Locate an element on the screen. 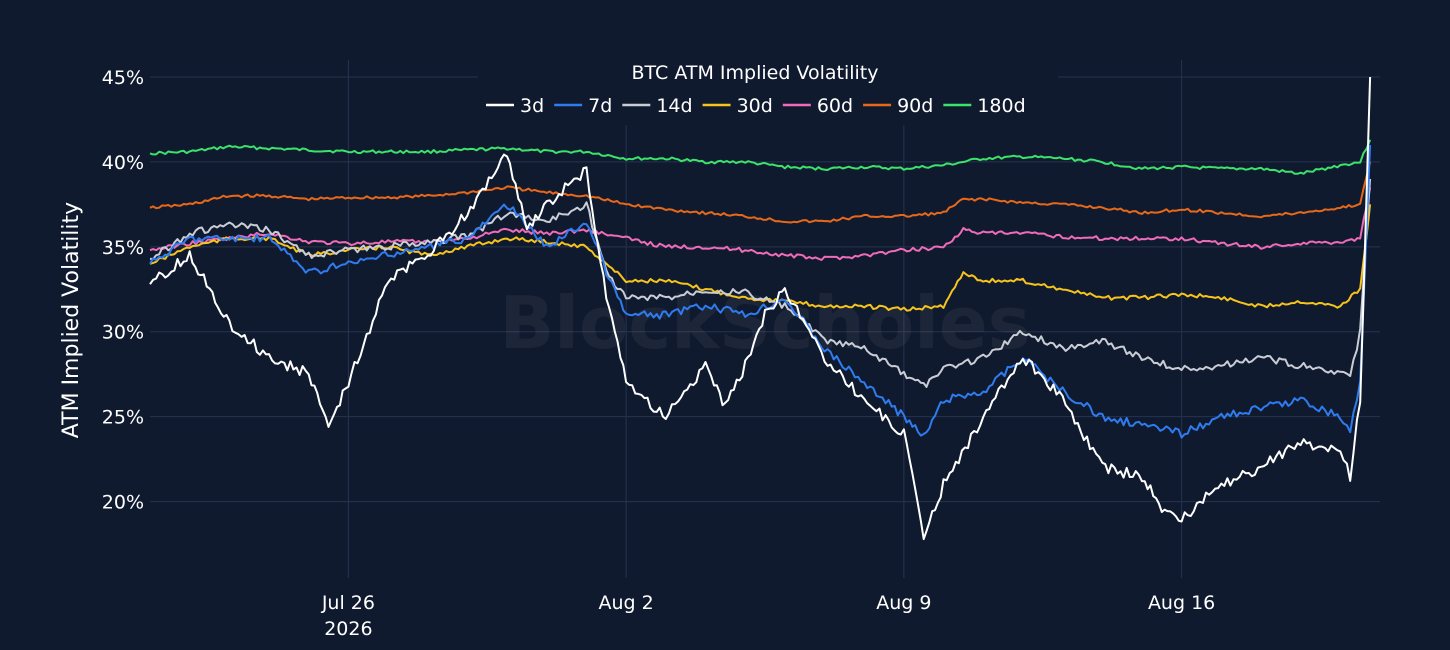 This screenshot has height=650, width=1450. x-tick-label: Jul 26 is located at coordinates (348, 603).